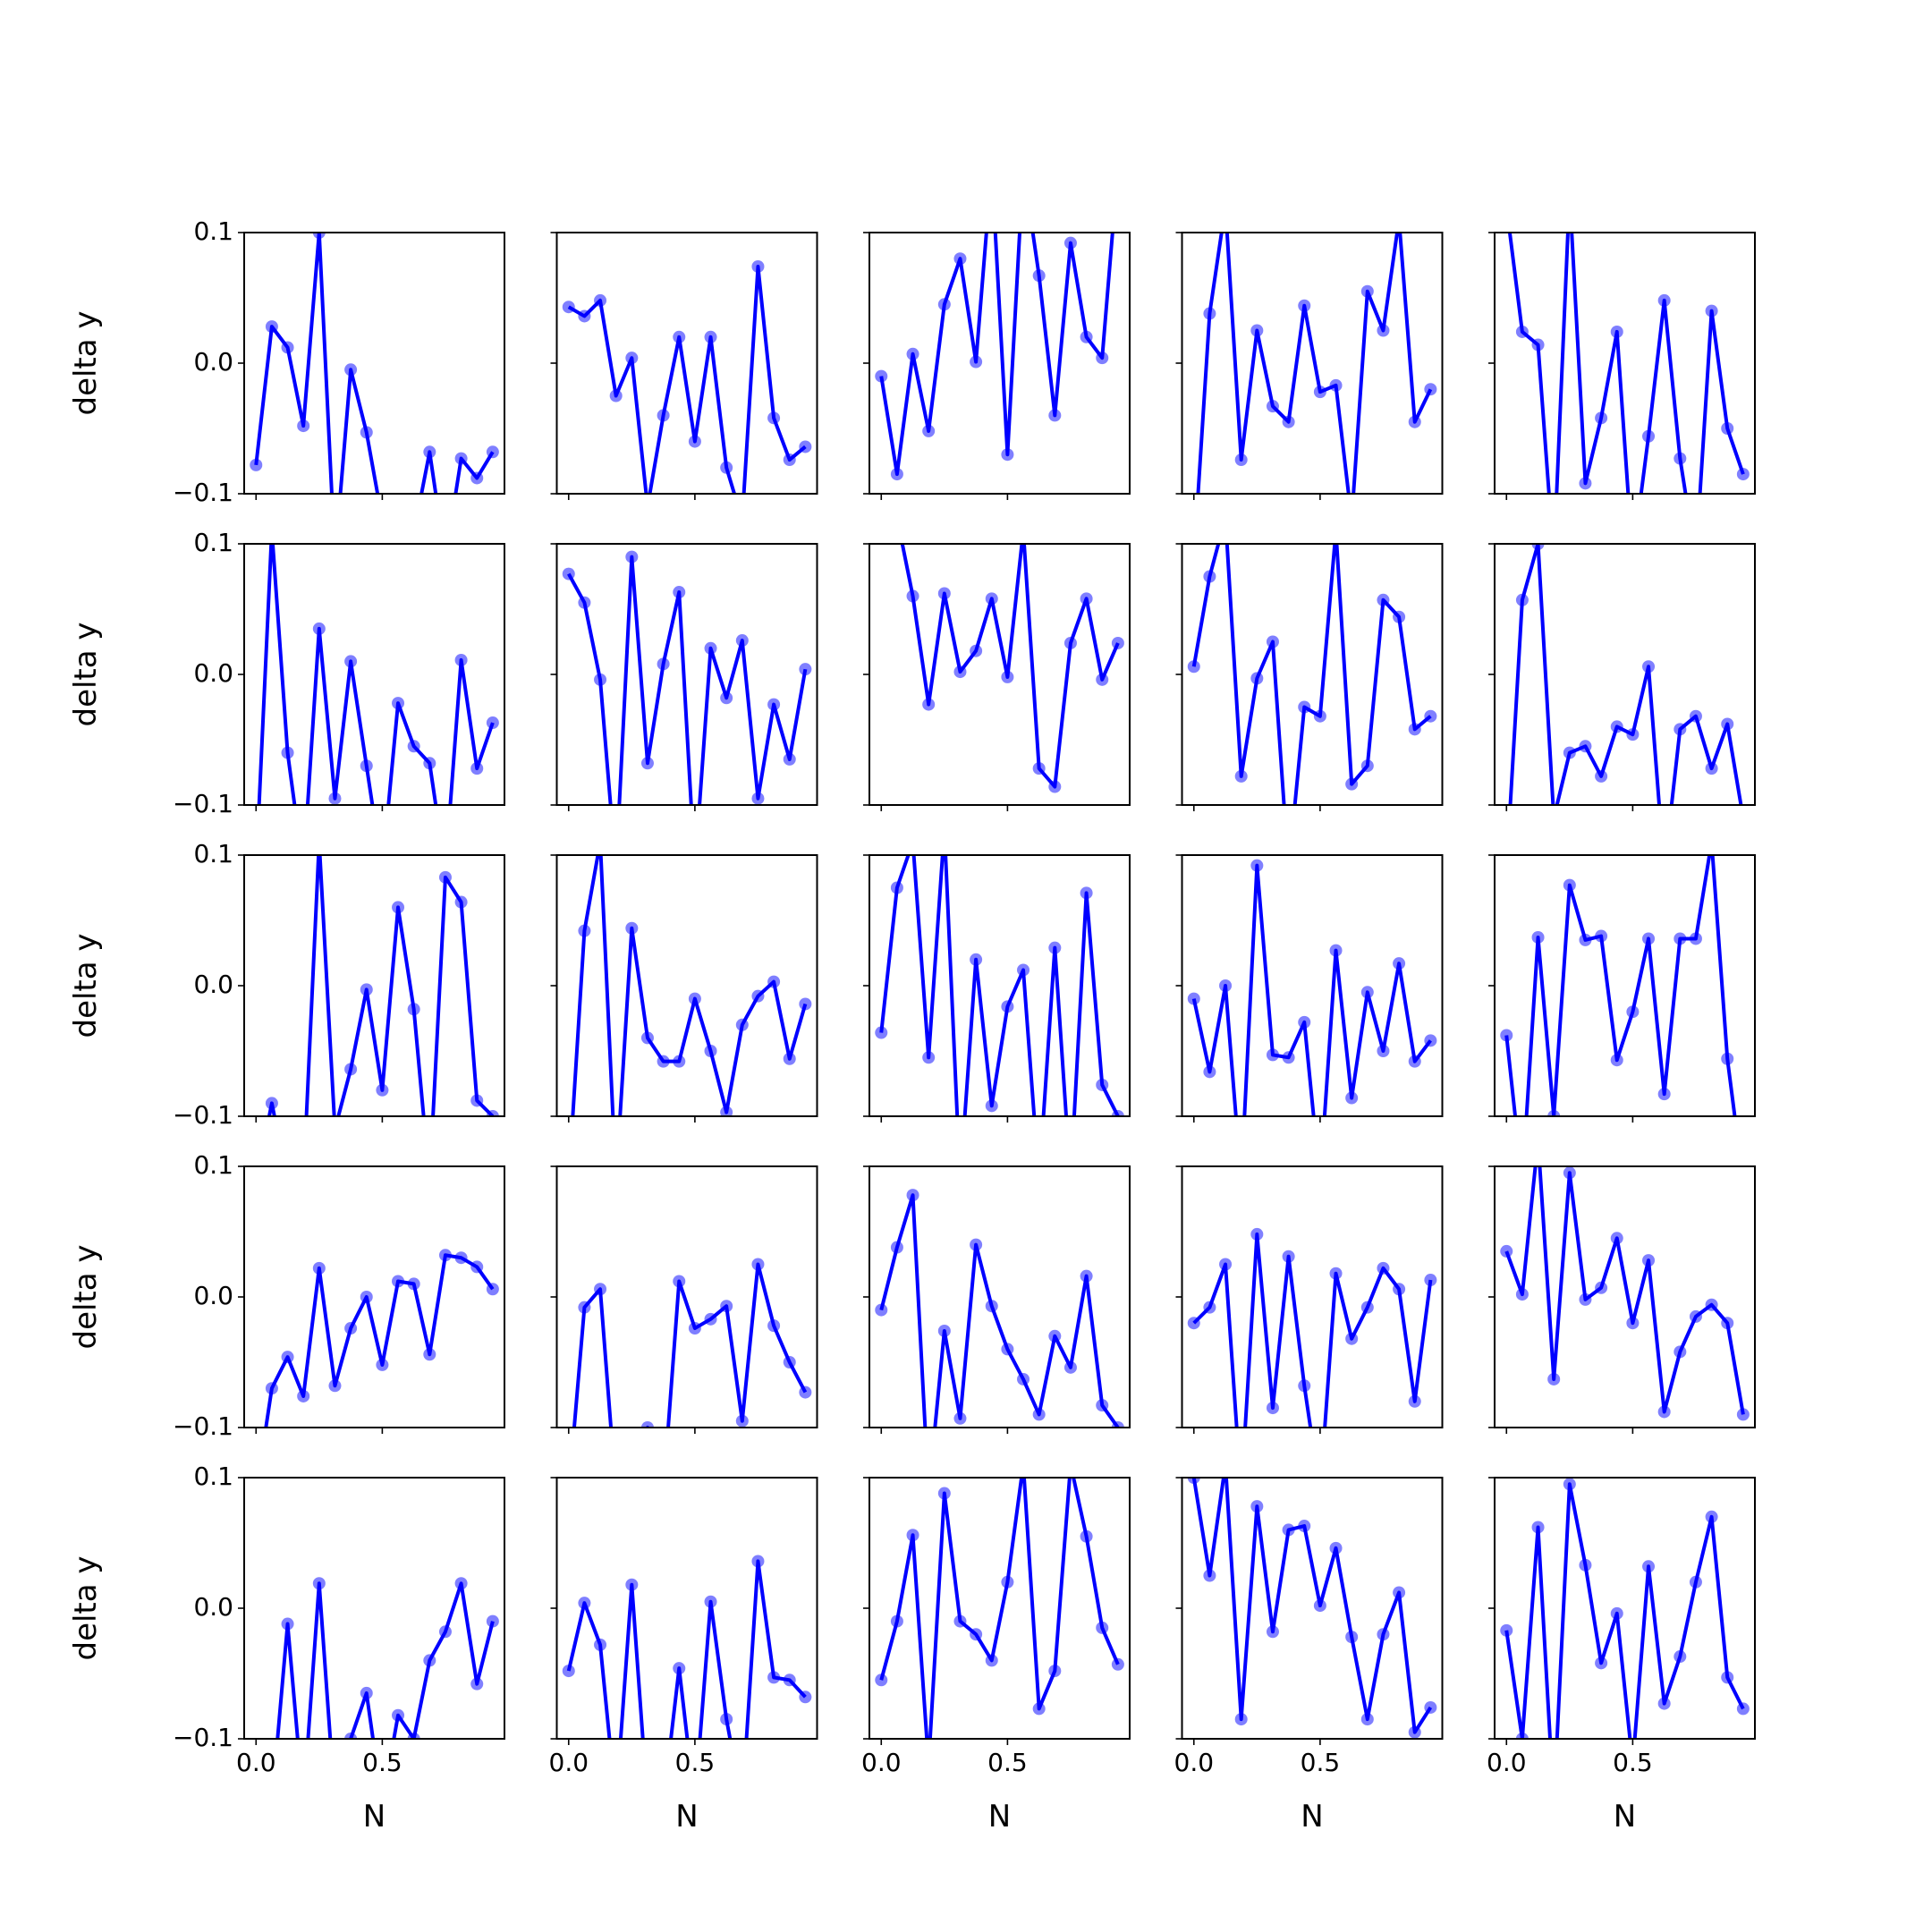 This screenshot has width=1932, height=1932. I want to click on y-tick-label: −0.1, so click(203, 1426).